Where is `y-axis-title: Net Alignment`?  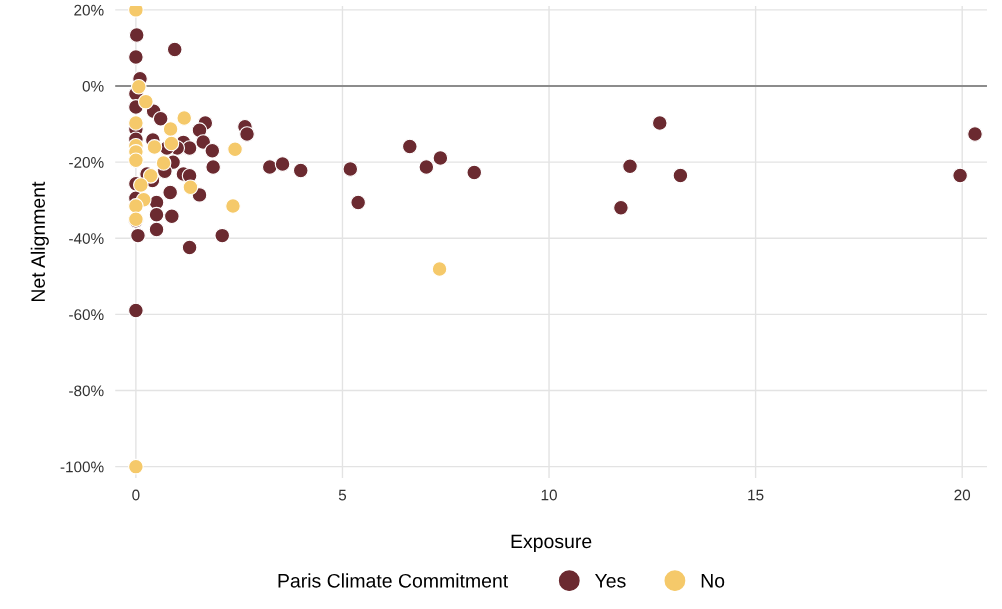
y-axis-title: Net Alignment is located at coordinates (39, 241).